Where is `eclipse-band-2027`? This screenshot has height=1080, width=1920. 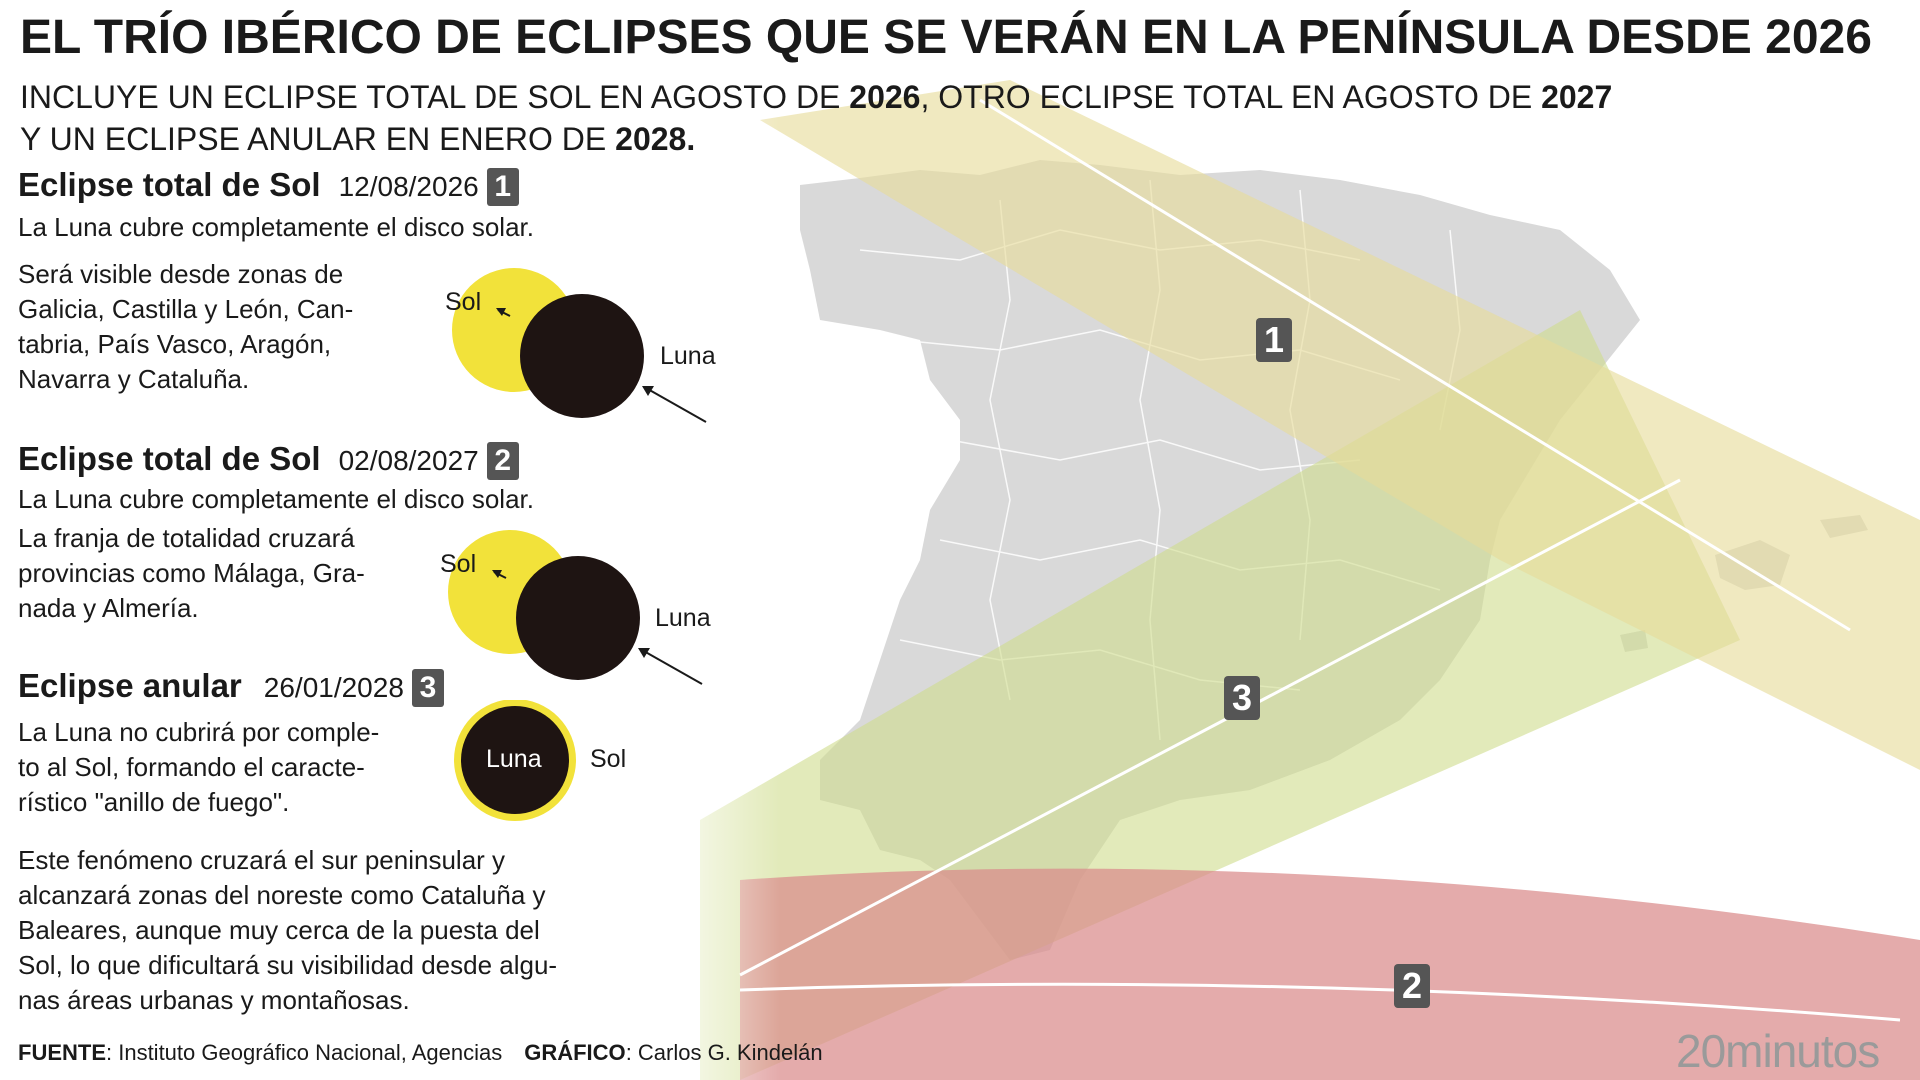
eclipse-band-2027 is located at coordinates (1330, 974).